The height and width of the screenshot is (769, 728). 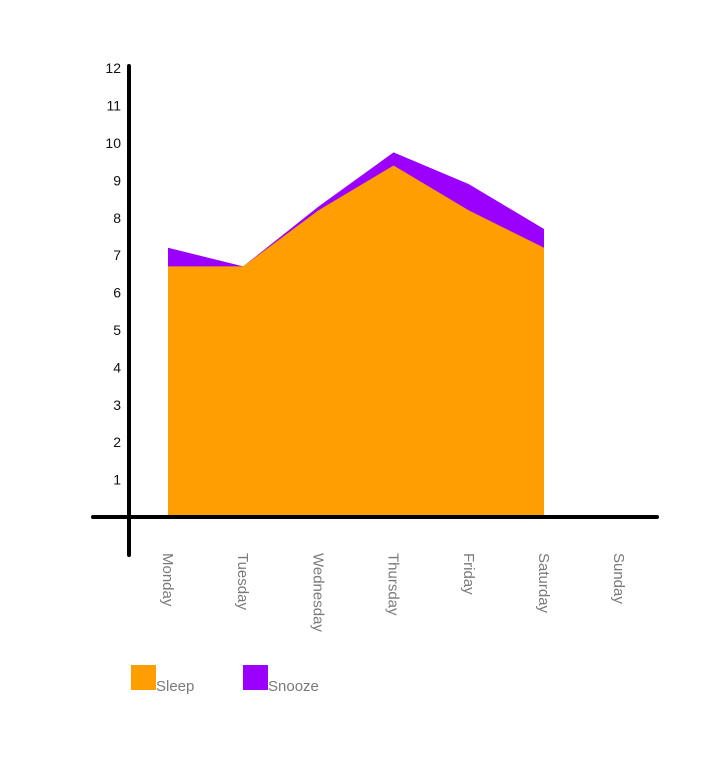 I want to click on legend: Sleep Snooze, so click(x=225, y=680).